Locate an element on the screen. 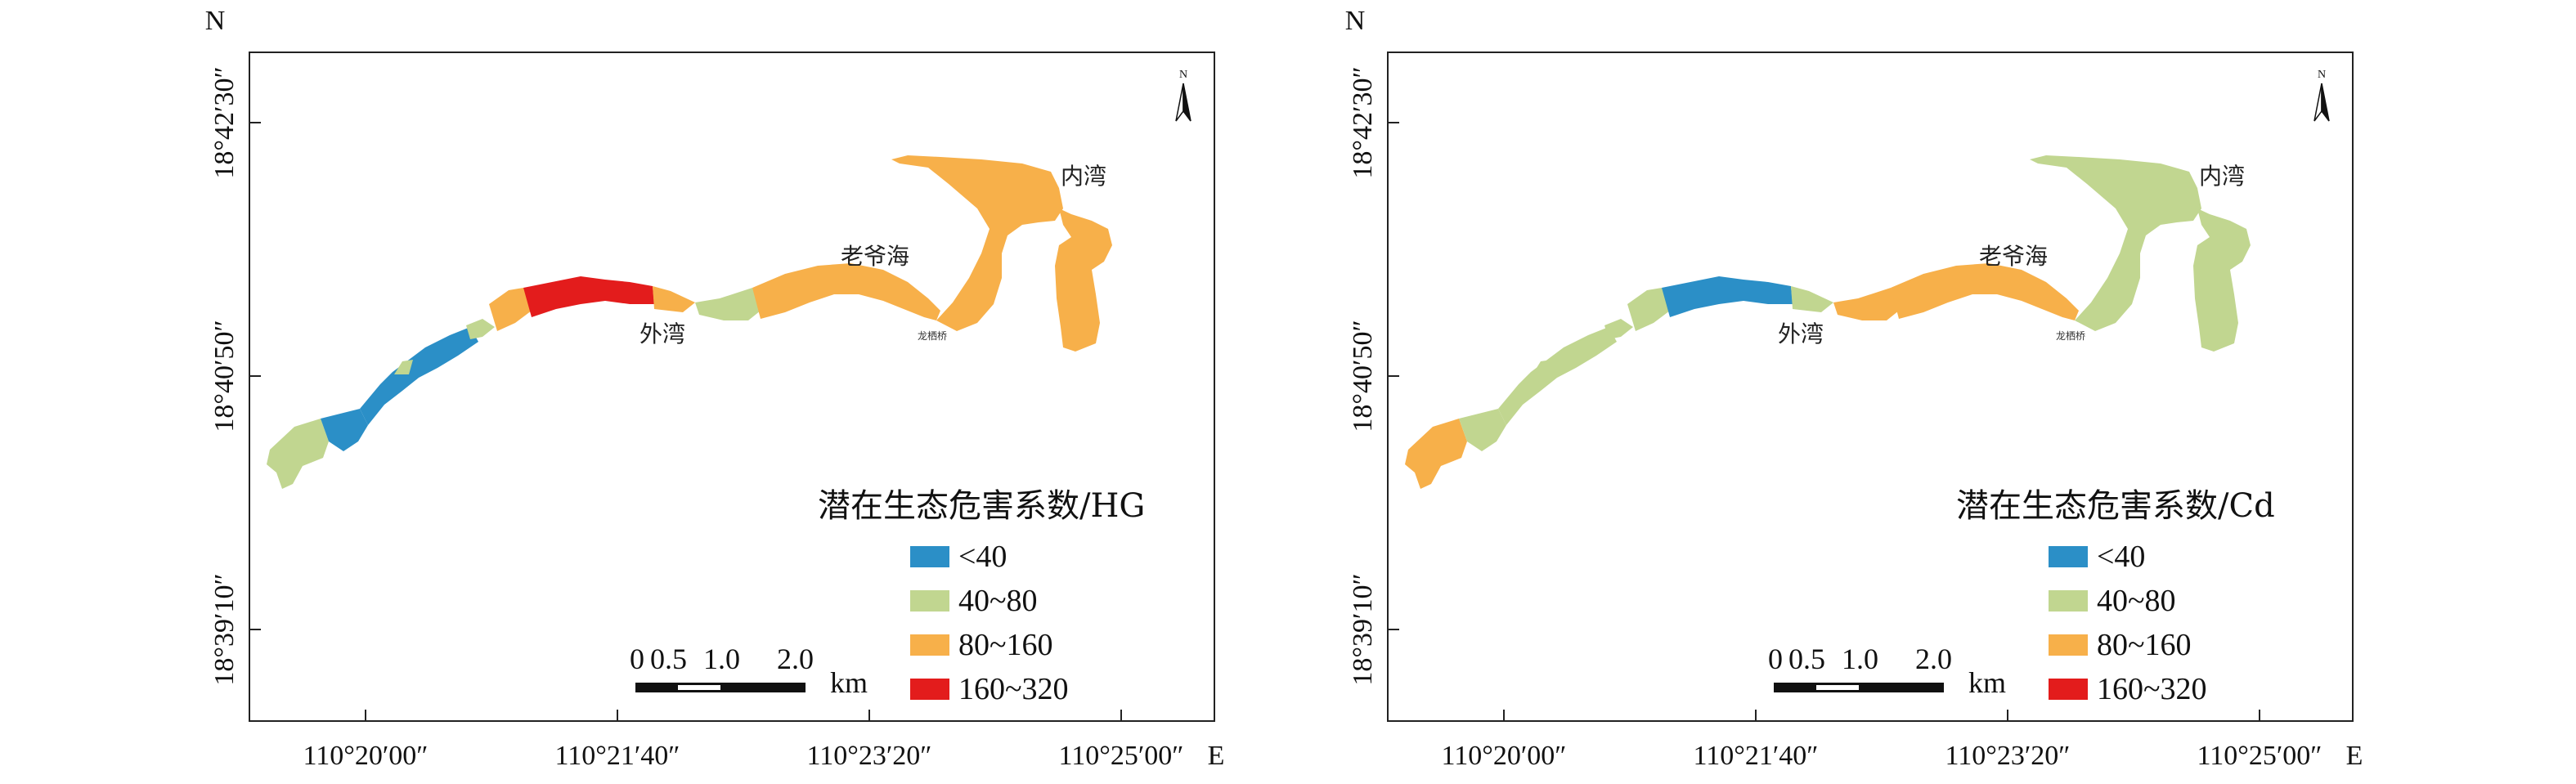 This screenshot has height=784, width=2576. legend-title: 潜在生态危害系数/HG is located at coordinates (981, 506).